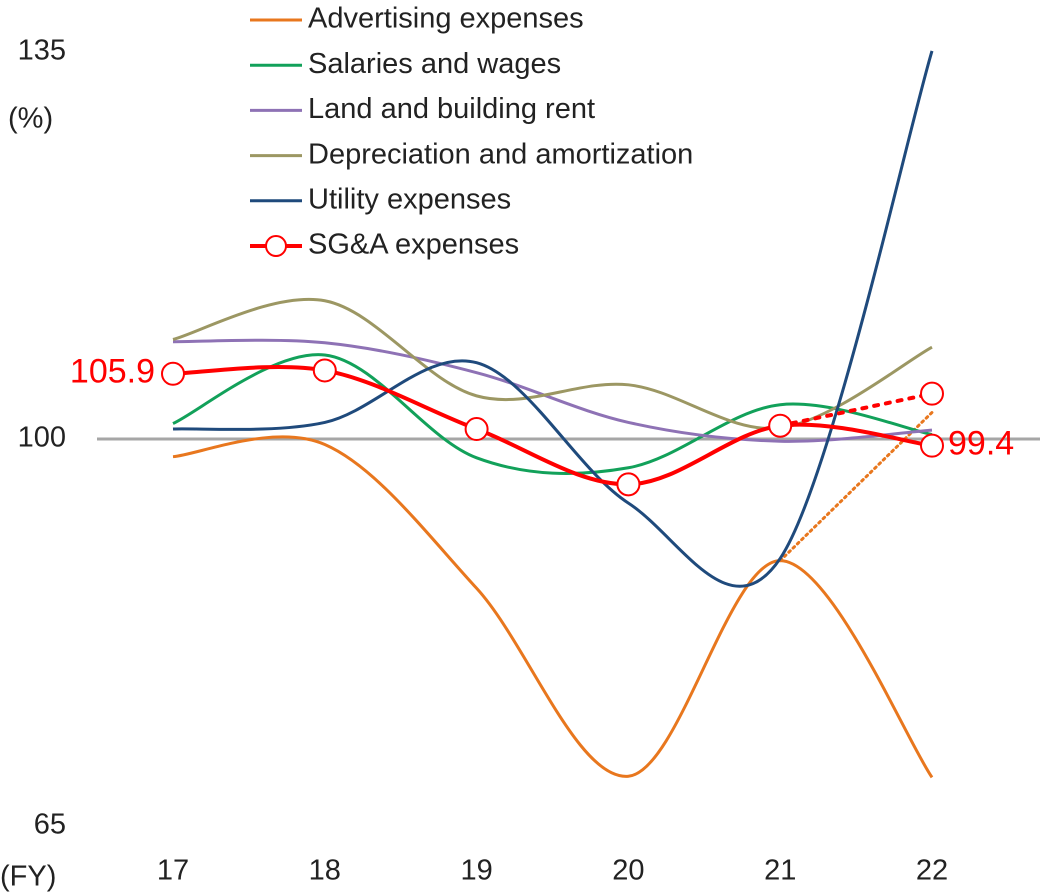 The height and width of the screenshot is (894, 1051). Describe the element at coordinates (42, 438) in the screenshot. I see `y-tick-label: 100` at that location.